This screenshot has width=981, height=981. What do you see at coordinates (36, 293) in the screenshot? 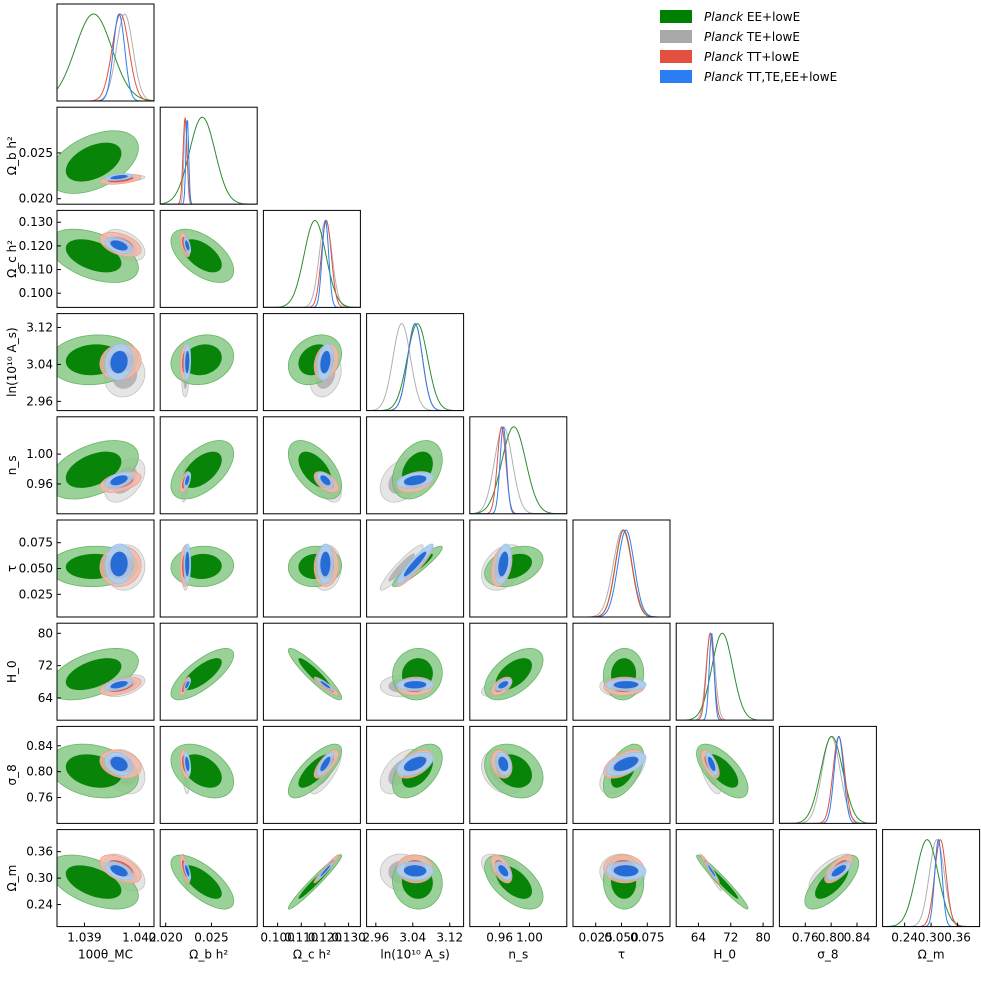
I see `y-tick-label: 0.100` at bounding box center [36, 293].